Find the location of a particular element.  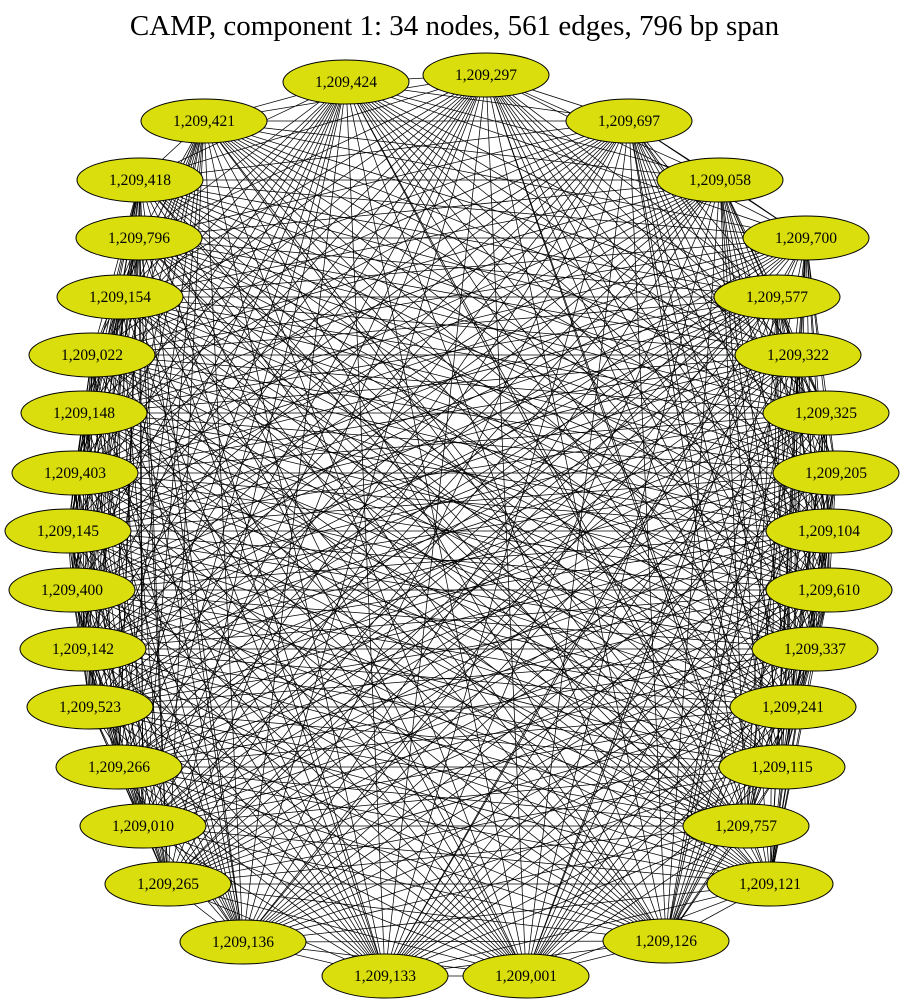

node-label: 1,209,010 is located at coordinates (143, 826).